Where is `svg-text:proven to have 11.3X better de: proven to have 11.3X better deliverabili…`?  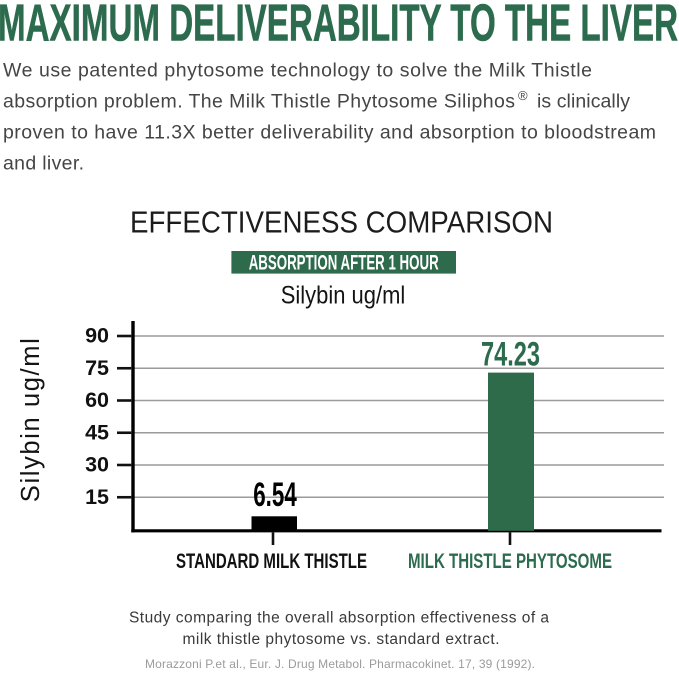
svg-text:proven to have 11.3X better de: proven to have 11.3X better deliverabili… is located at coordinates (329, 133).